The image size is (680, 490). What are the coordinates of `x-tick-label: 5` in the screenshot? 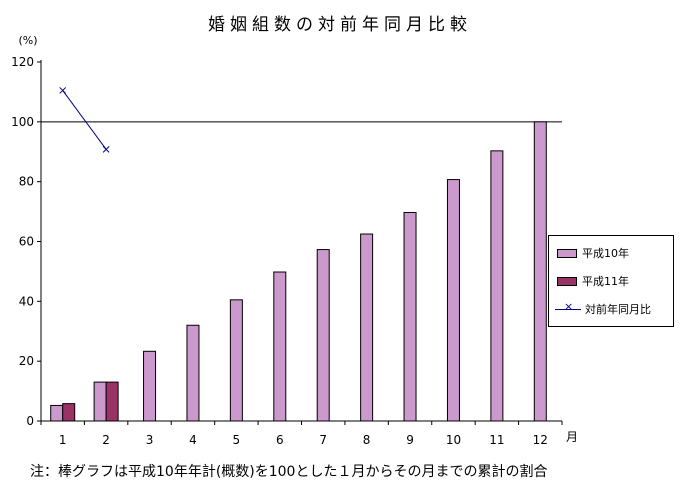 It's located at (237, 440).